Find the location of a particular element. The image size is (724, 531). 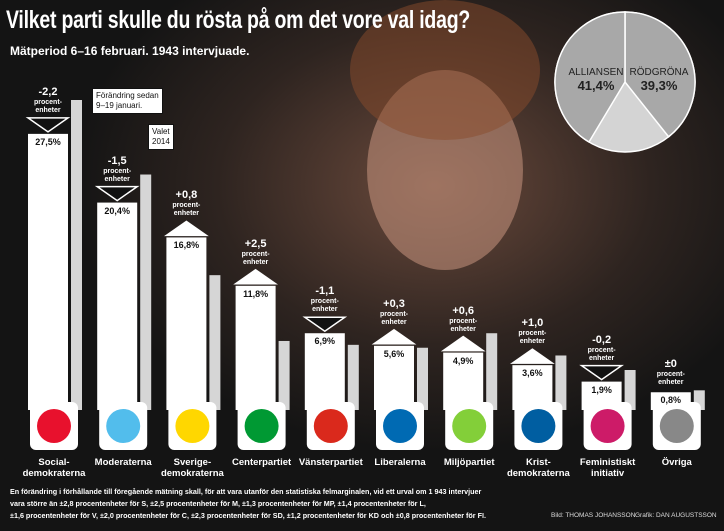

party-name: Social- demokraterna is located at coordinates (54, 468).